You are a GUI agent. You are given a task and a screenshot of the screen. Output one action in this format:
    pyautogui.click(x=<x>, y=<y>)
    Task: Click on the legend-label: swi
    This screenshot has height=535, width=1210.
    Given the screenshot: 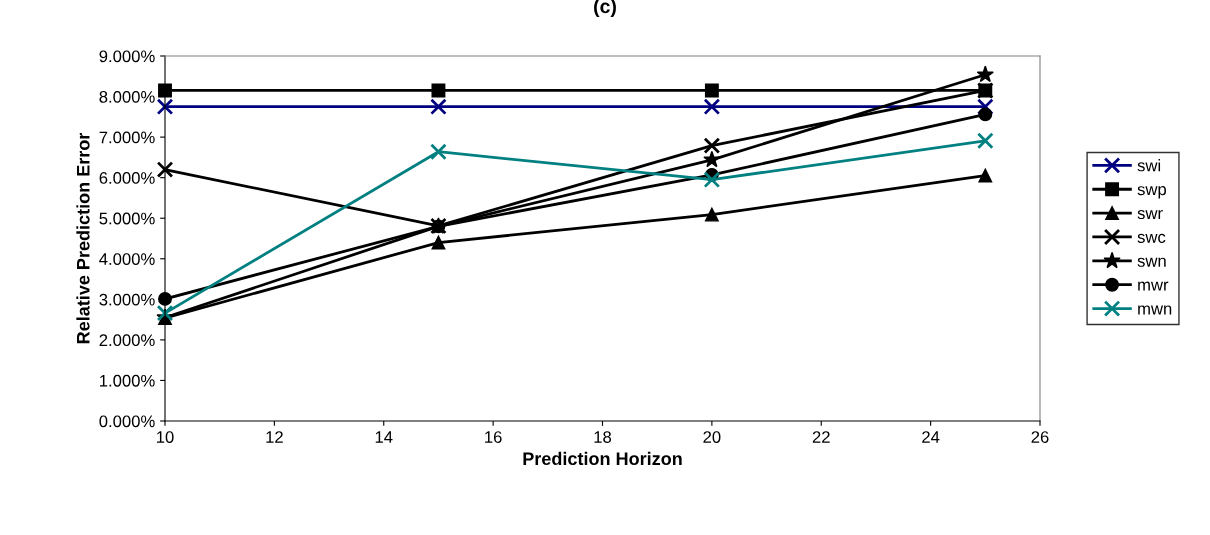 What is the action you would take?
    pyautogui.click(x=1149, y=165)
    